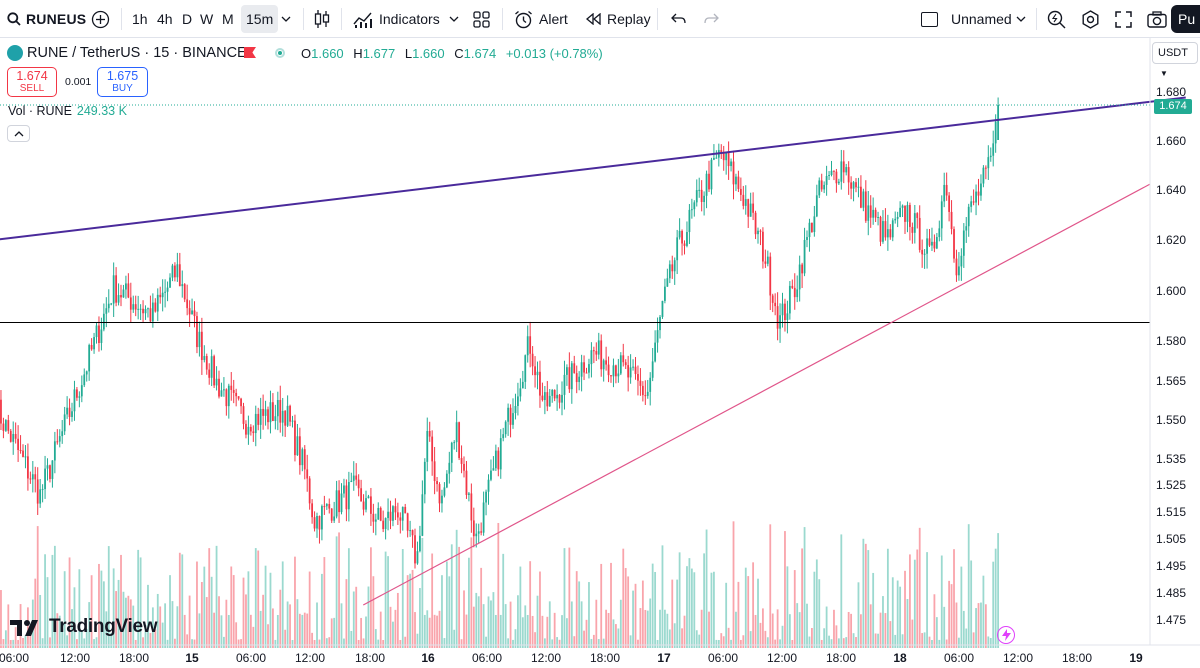  What do you see at coordinates (553, 19) in the screenshot?
I see `alert-button: Alert` at bounding box center [553, 19].